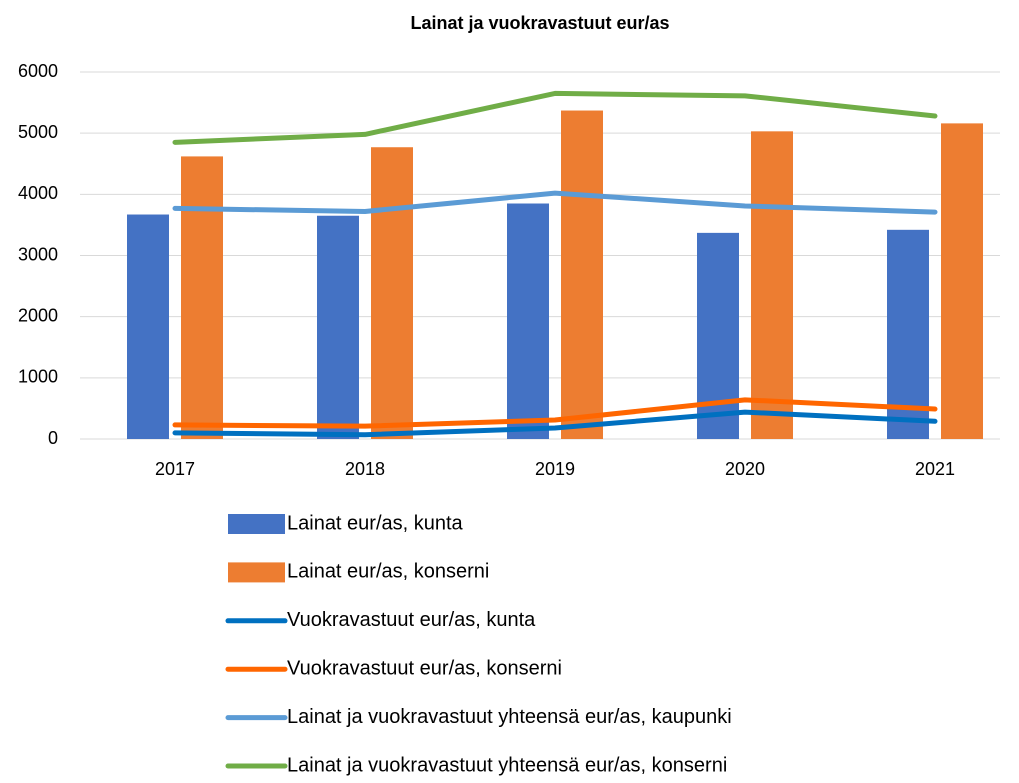 The width and height of the screenshot is (1019, 783). What do you see at coordinates (539, 23) in the screenshot?
I see `chart-title: Lainat ja vuokravastuut eur/as` at bounding box center [539, 23].